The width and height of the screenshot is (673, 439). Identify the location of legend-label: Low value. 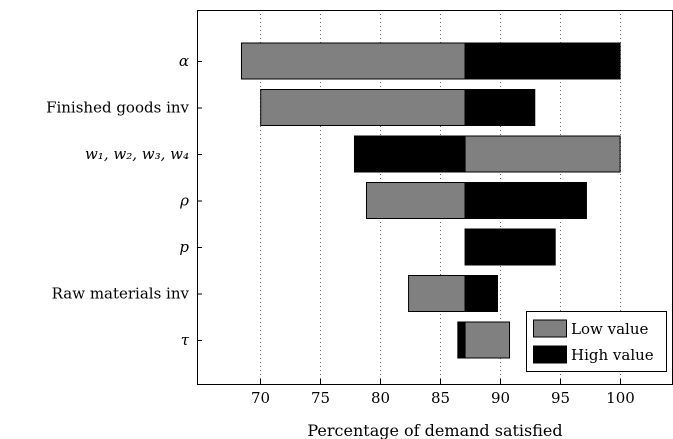
(609, 329).